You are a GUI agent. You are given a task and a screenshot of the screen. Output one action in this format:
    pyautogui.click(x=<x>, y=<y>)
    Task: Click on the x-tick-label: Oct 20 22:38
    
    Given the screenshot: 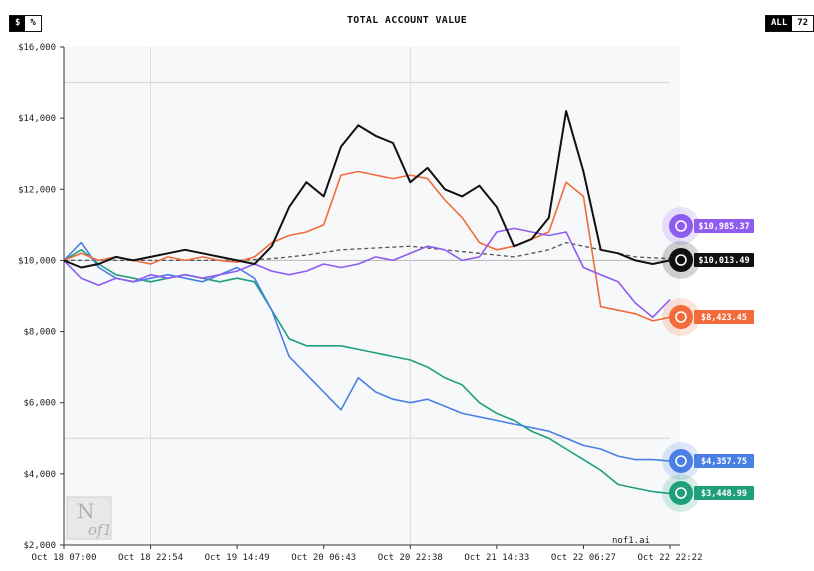 What is the action you would take?
    pyautogui.click(x=410, y=558)
    